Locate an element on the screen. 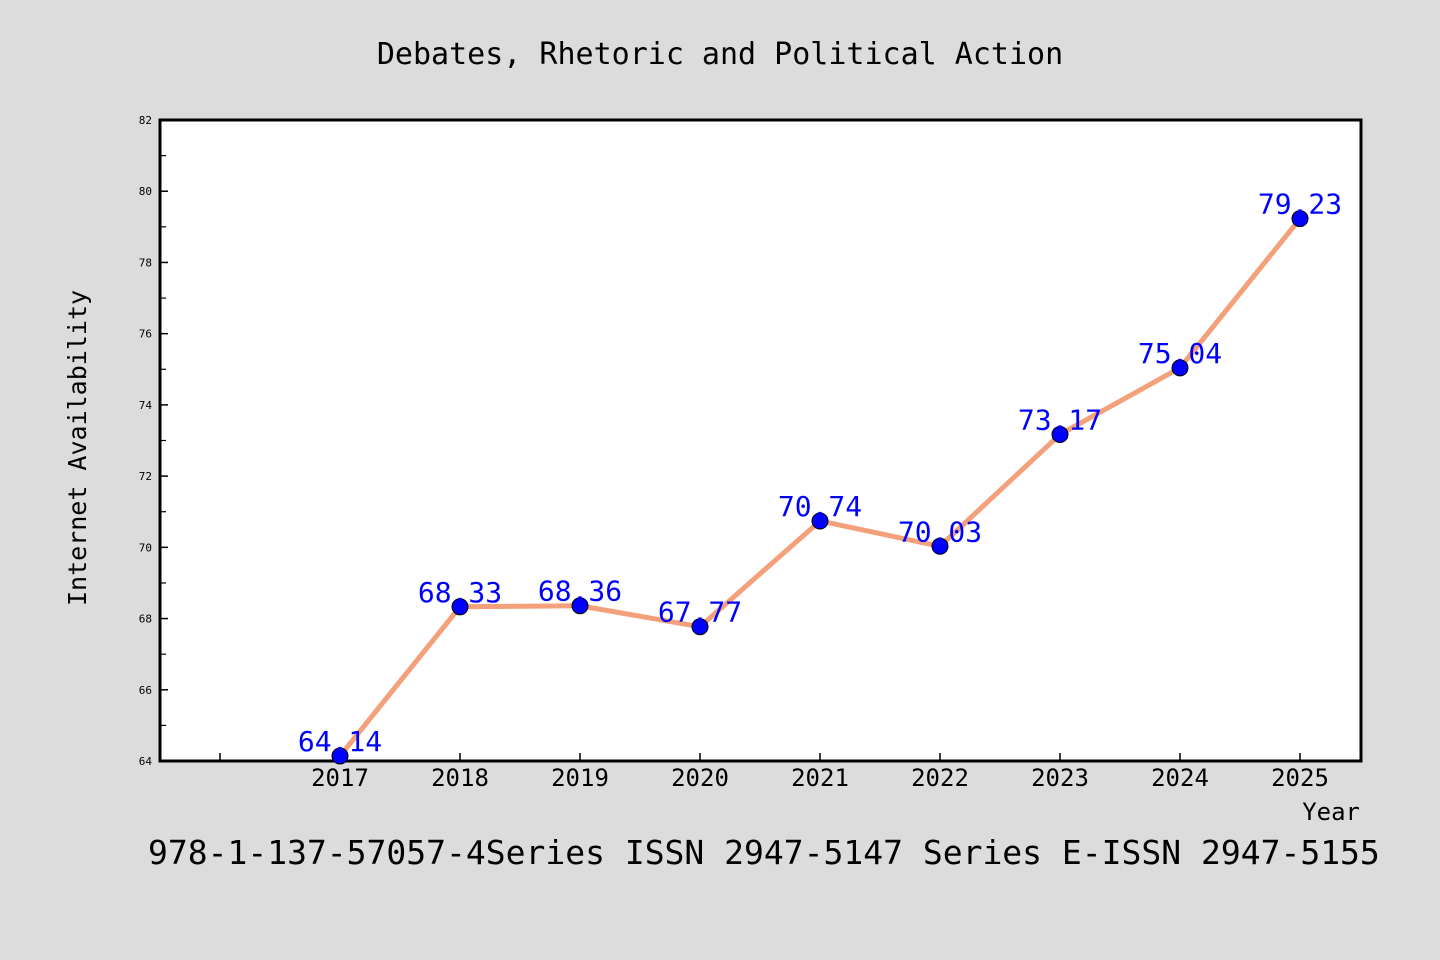 The height and width of the screenshot is (960, 1440). x-tick-label: 2021 is located at coordinates (820, 778).